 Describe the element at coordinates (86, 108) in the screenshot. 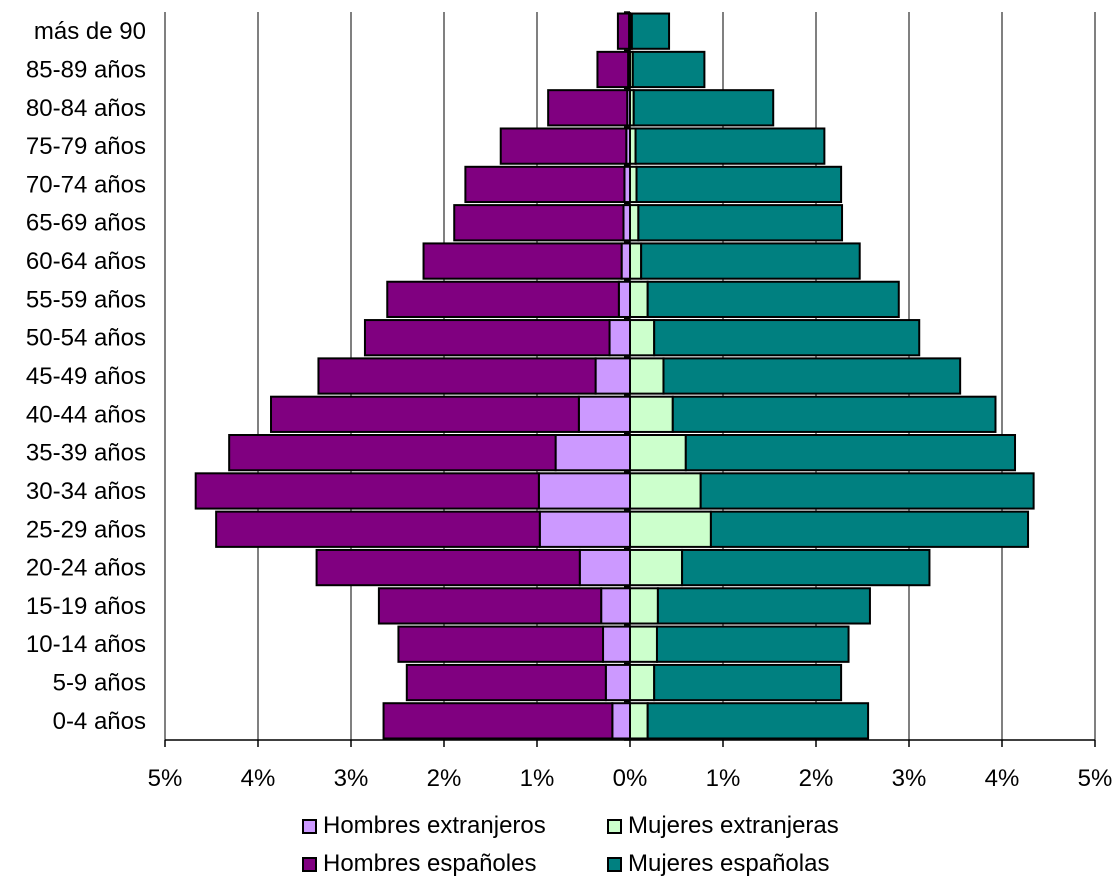

I see `y-tick-label: 80-84 años` at that location.